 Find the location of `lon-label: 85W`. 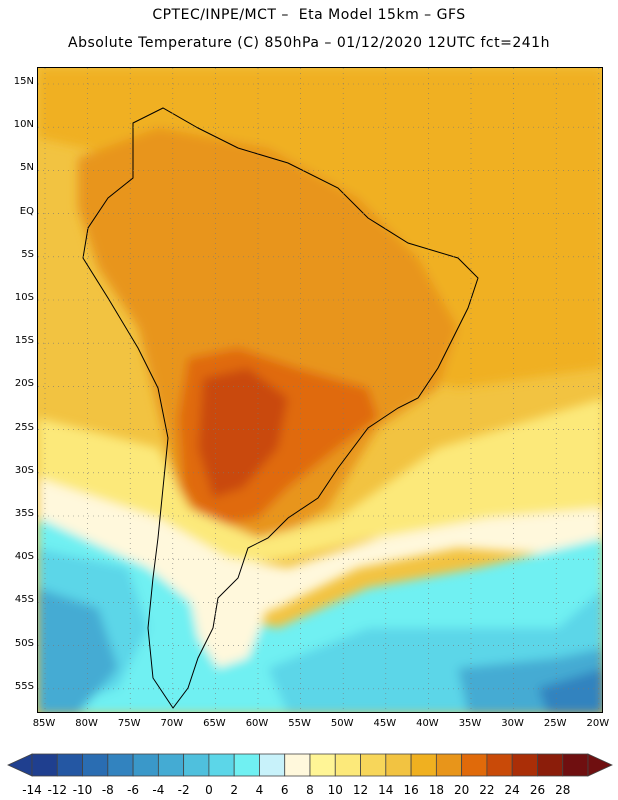

lon-label: 85W is located at coordinates (44, 723).